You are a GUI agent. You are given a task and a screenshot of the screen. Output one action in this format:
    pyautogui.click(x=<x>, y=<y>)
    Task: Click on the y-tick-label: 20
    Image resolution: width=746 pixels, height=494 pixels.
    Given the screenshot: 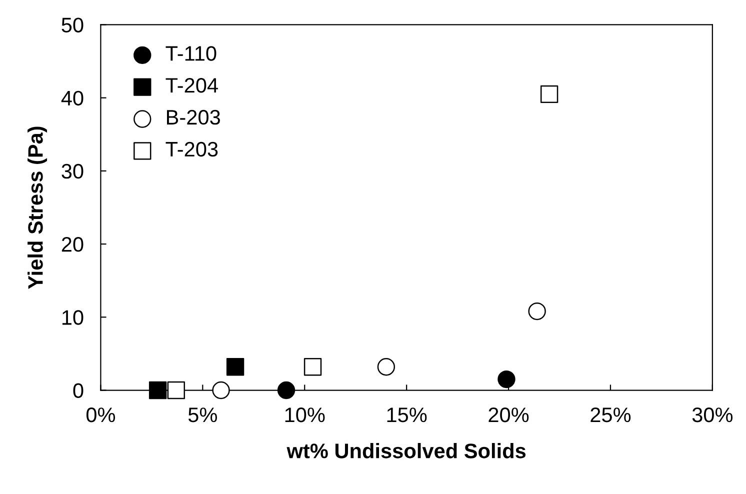 What is the action you would take?
    pyautogui.click(x=73, y=244)
    